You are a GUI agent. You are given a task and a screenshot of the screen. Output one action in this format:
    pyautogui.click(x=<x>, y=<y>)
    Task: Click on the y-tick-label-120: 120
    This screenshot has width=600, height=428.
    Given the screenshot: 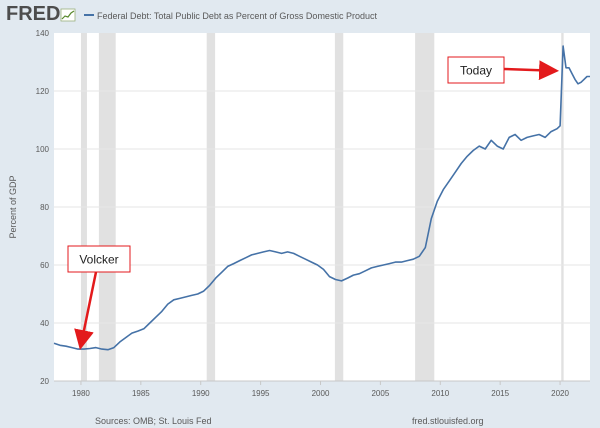 What is the action you would take?
    pyautogui.click(x=43, y=91)
    